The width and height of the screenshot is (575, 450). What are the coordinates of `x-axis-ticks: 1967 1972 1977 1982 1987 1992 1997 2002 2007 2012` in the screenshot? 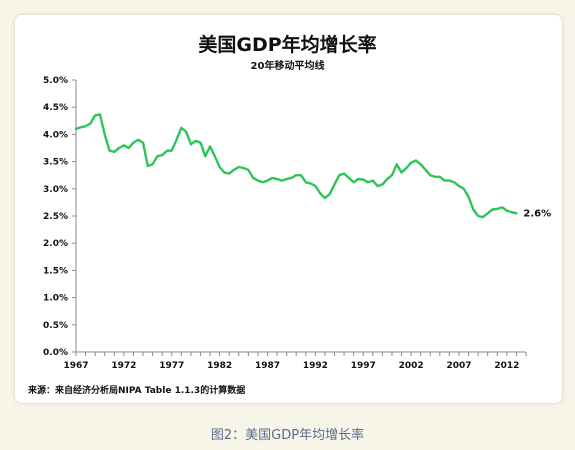 It's located at (295, 361).